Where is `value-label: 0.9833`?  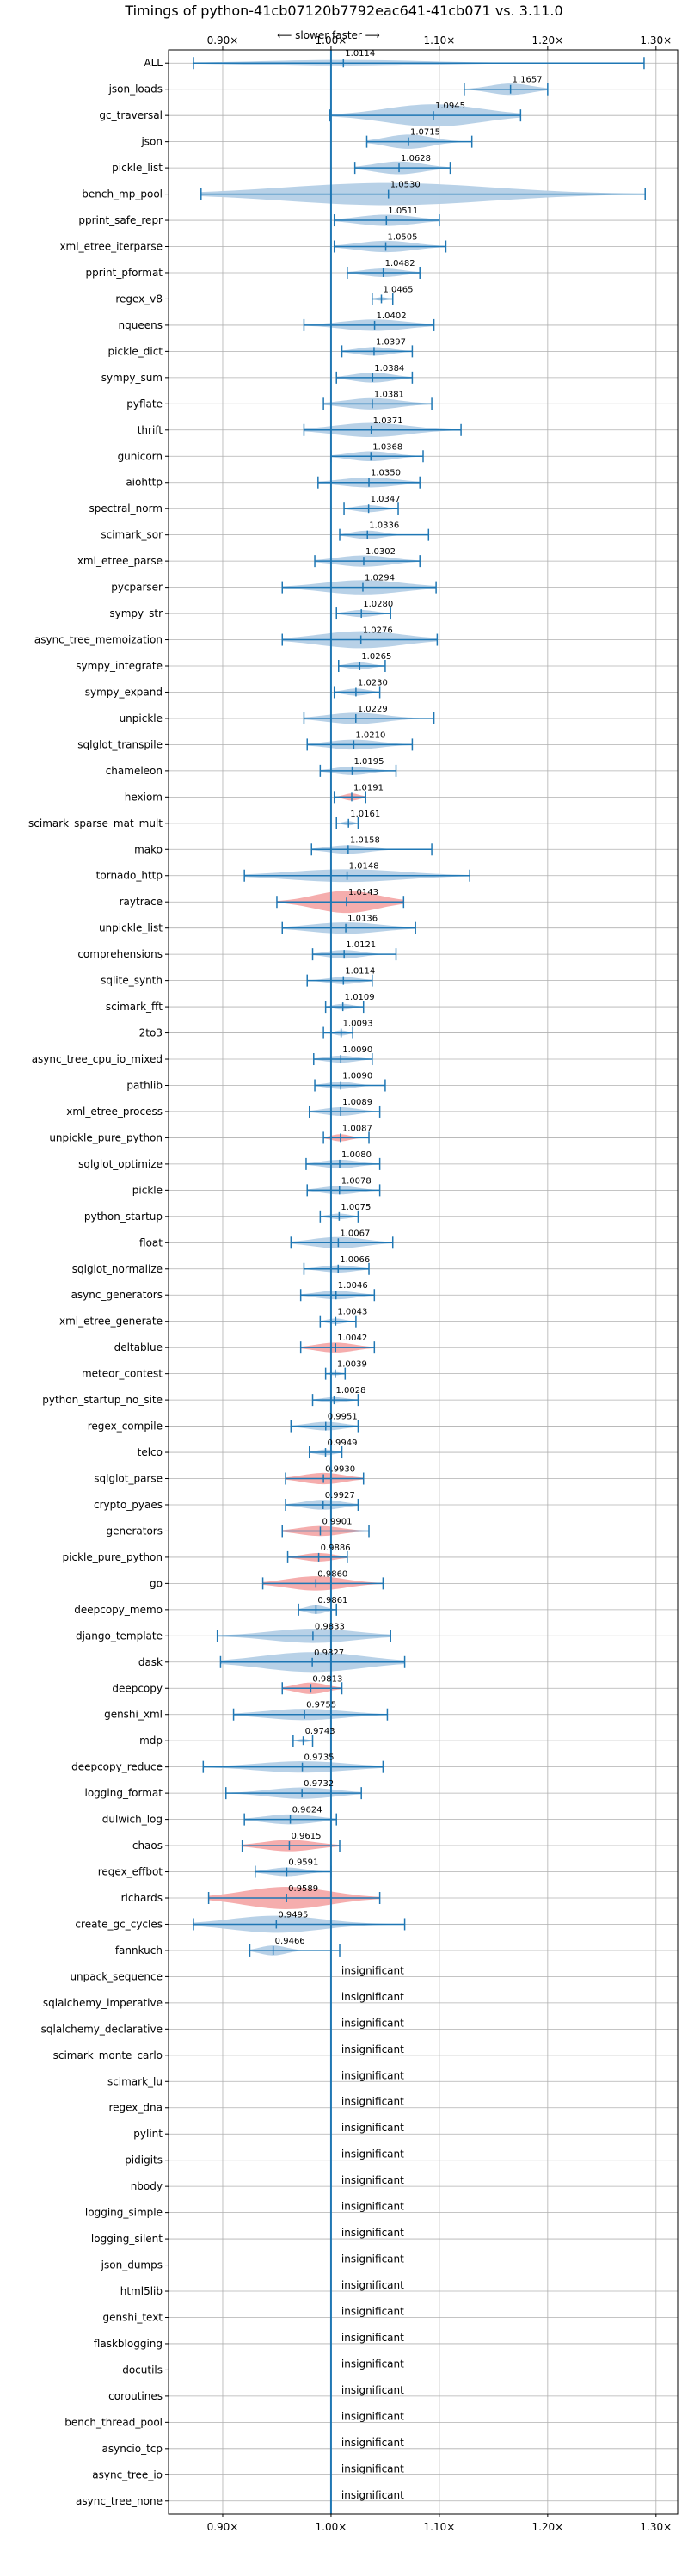 value-label: 0.9833 is located at coordinates (330, 1626).